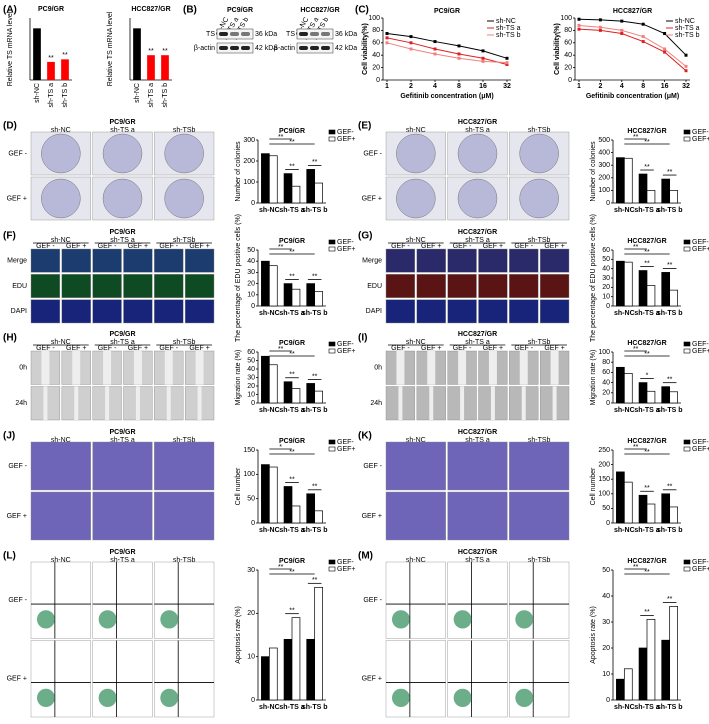  I want to click on chart-title: PC9/GR, so click(292, 241).